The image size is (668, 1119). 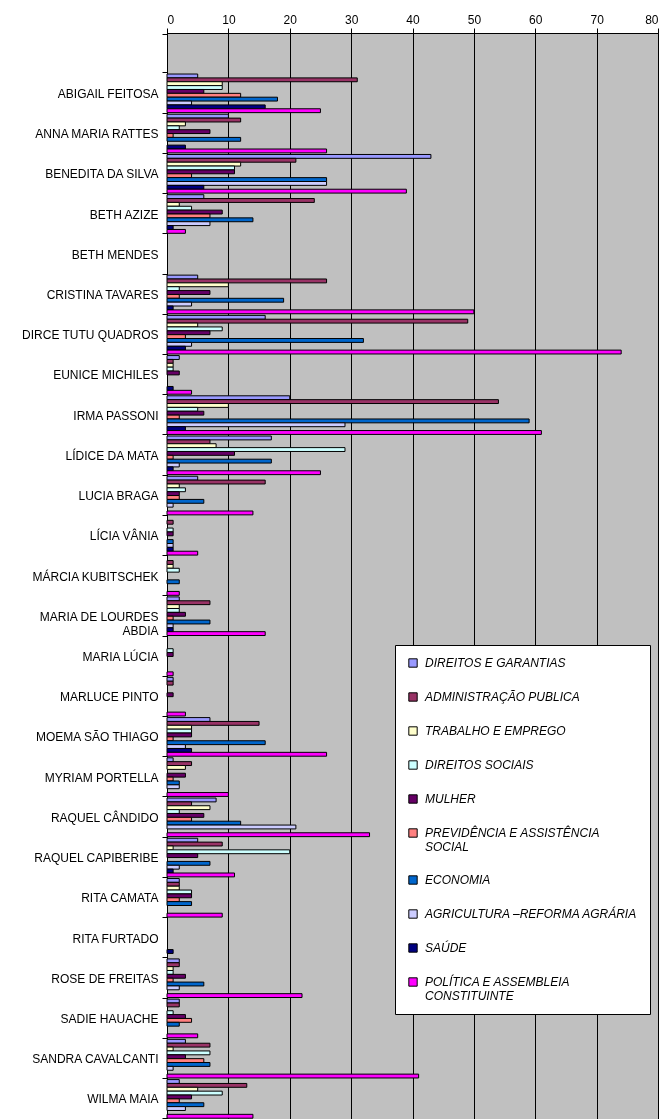 I want to click on y-tick-label: MYRIAM PORTELLA, so click(x=101, y=777).